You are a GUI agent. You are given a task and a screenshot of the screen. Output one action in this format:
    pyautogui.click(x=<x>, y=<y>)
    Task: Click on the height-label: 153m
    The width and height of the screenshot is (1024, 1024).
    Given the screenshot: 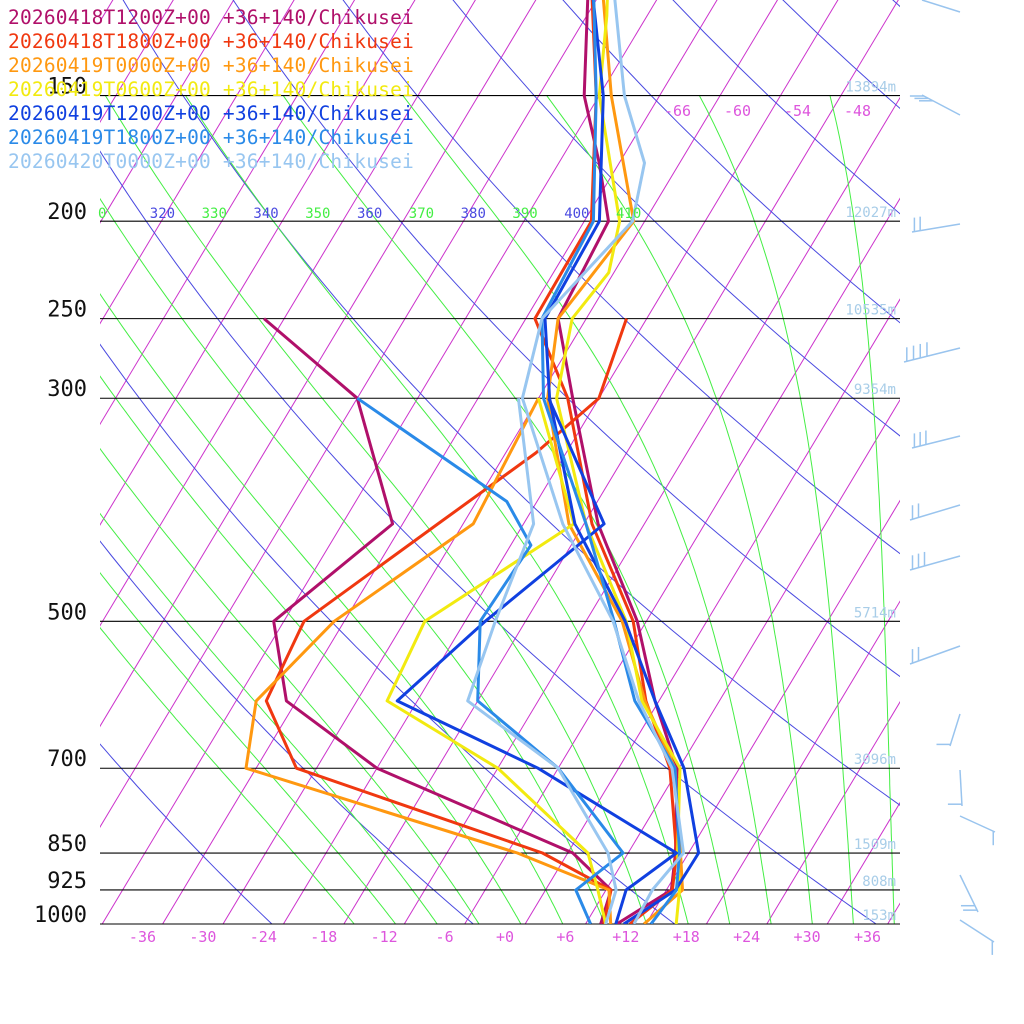 What is the action you would take?
    pyautogui.click(x=879, y=916)
    